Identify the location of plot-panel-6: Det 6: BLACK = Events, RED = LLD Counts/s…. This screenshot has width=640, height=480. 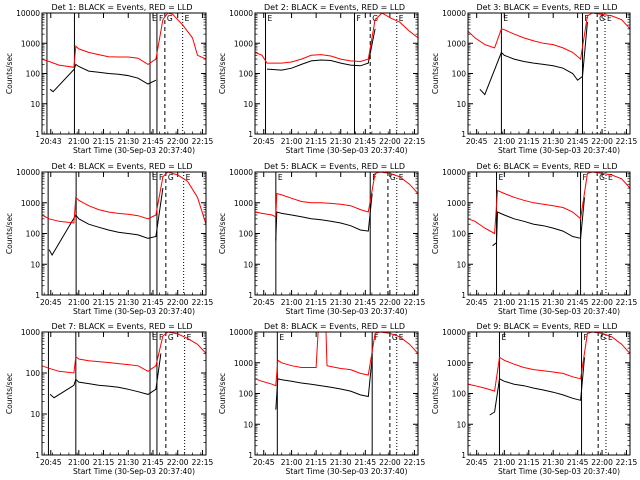
(534, 239).